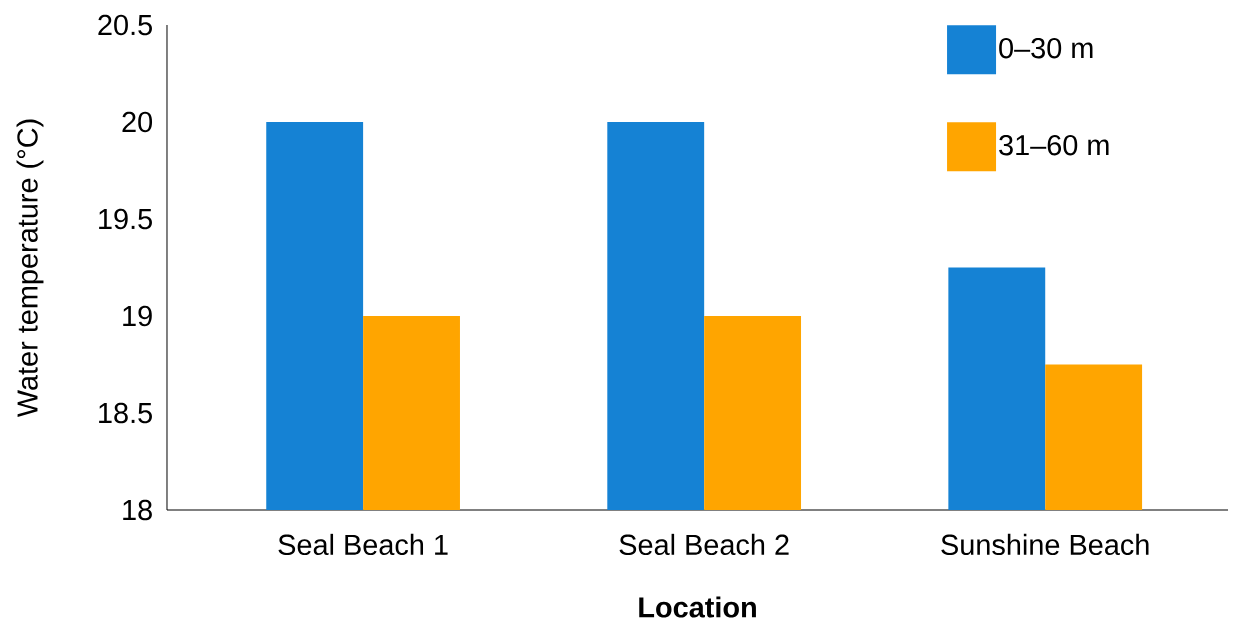 This screenshot has width=1238, height=626. What do you see at coordinates (125, 25) in the screenshot?
I see `y-tick-label: 20.5` at bounding box center [125, 25].